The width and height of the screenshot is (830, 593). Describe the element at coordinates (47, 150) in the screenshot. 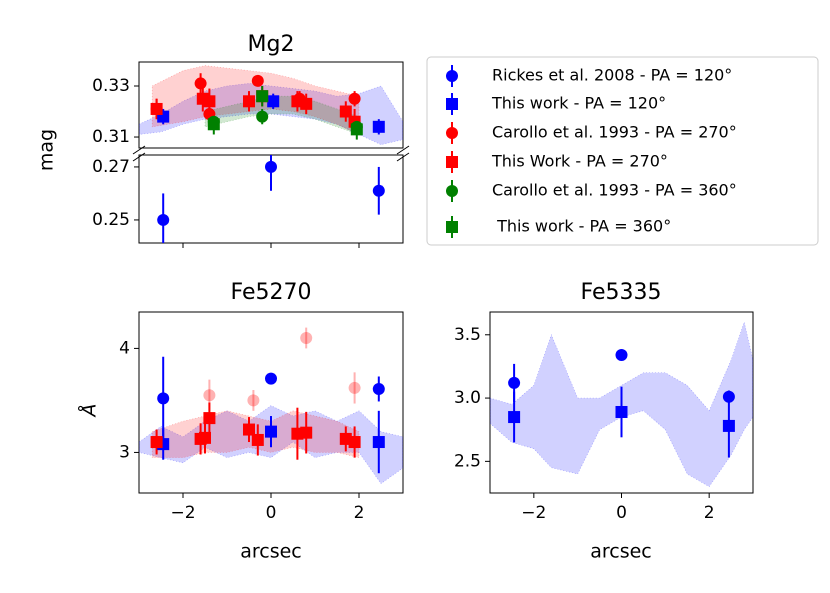

I see `y-axis-label: mag` at that location.